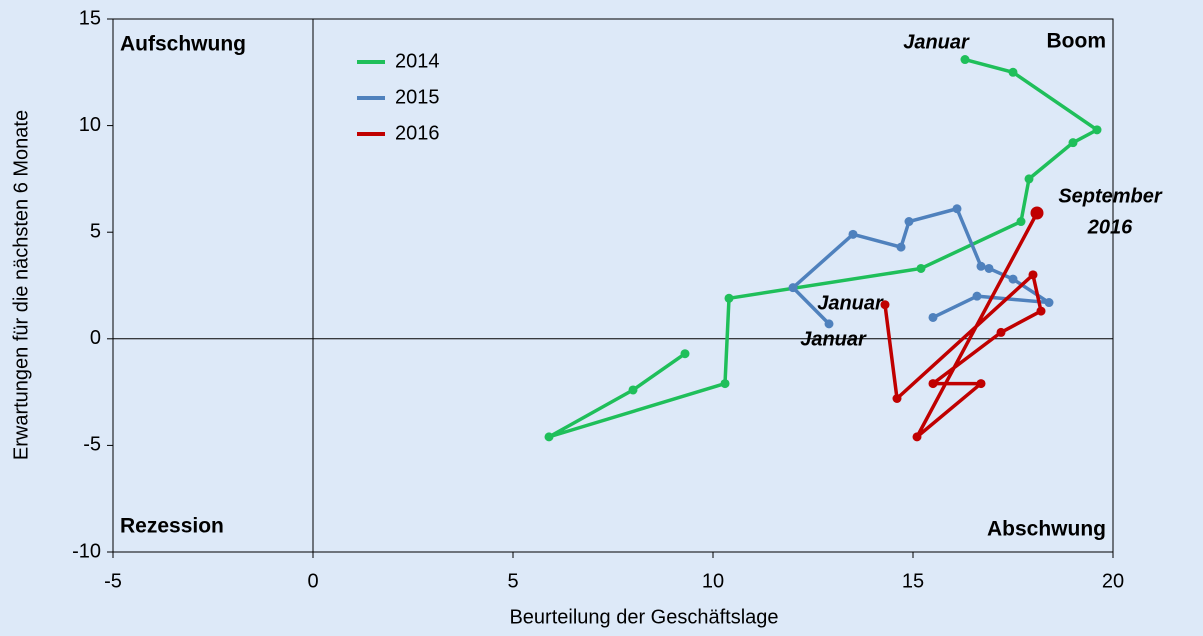 The height and width of the screenshot is (636, 1203). I want to click on annotation: September, so click(1110, 196).